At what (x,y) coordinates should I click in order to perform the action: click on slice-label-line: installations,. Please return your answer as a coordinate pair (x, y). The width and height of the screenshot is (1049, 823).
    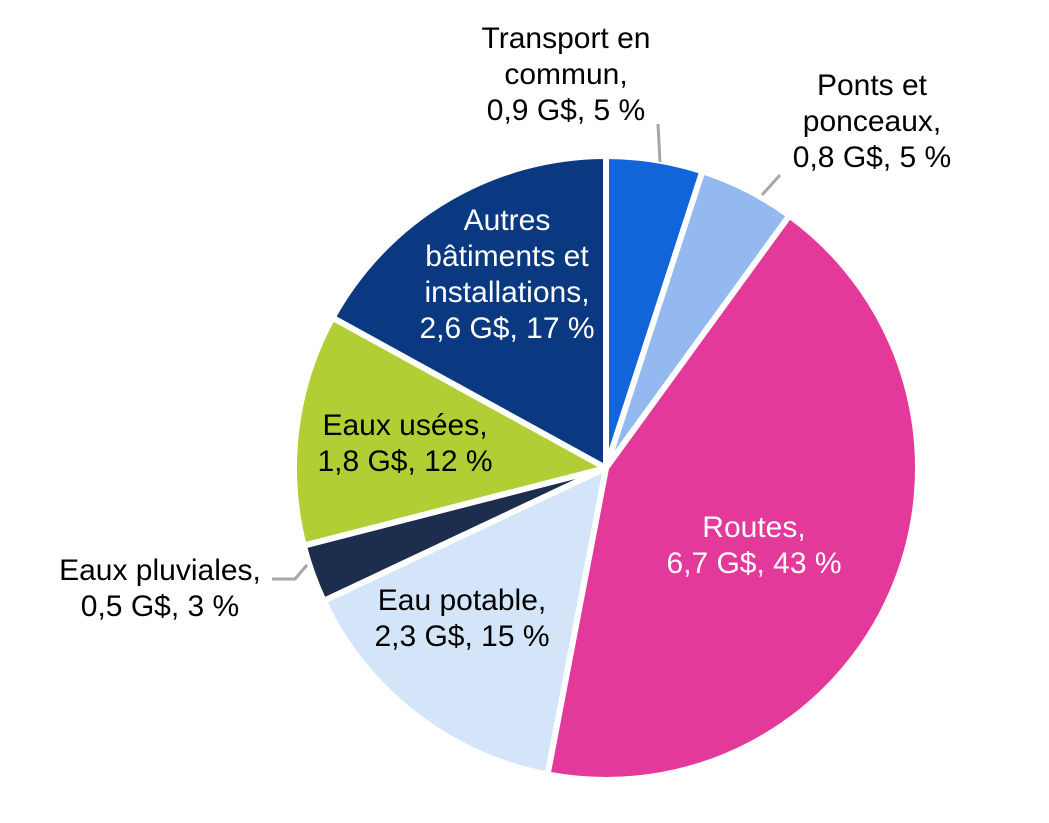
    Looking at the image, I should click on (506, 292).